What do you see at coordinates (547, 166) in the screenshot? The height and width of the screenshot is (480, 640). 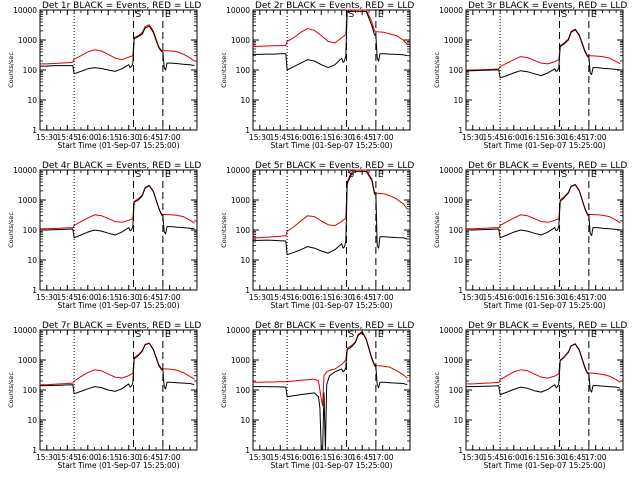 I see `panel-title: Det 6r BLACK = Events, RED = LLD` at bounding box center [547, 166].